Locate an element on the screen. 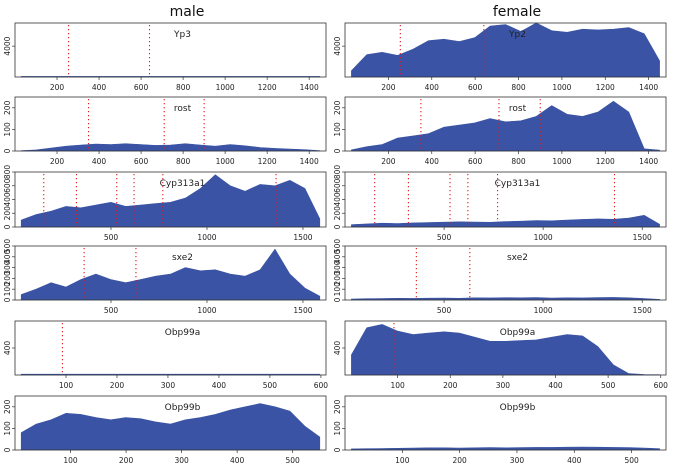 This screenshot has width=673, height=469. gene-label: Yp2 is located at coordinates (517, 35).